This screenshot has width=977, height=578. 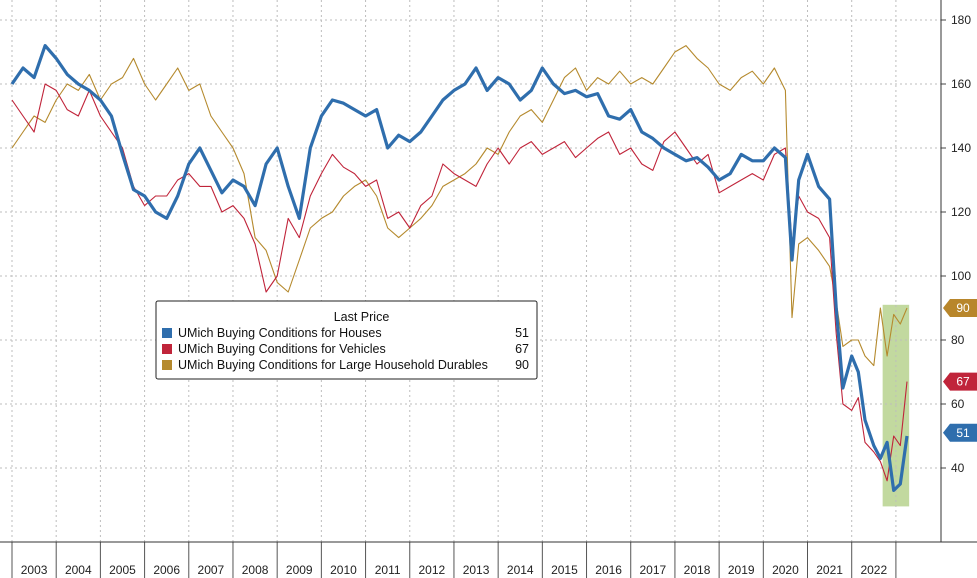 What do you see at coordinates (362, 317) in the screenshot?
I see `legend-title: Last Price` at bounding box center [362, 317].